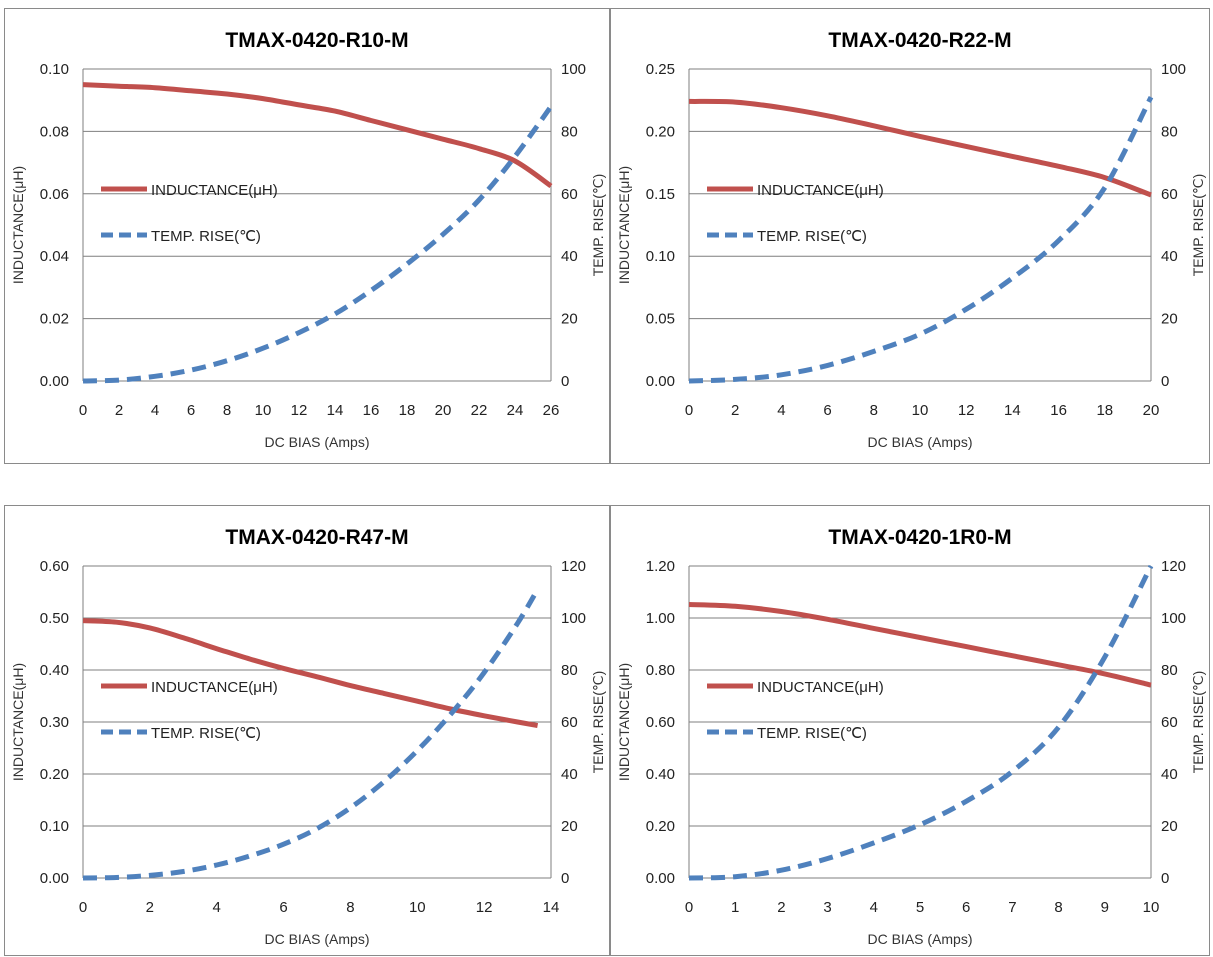 The width and height of the screenshot is (1213, 957). Describe the element at coordinates (660, 670) in the screenshot. I see `y-tick-label: 0.80` at that location.